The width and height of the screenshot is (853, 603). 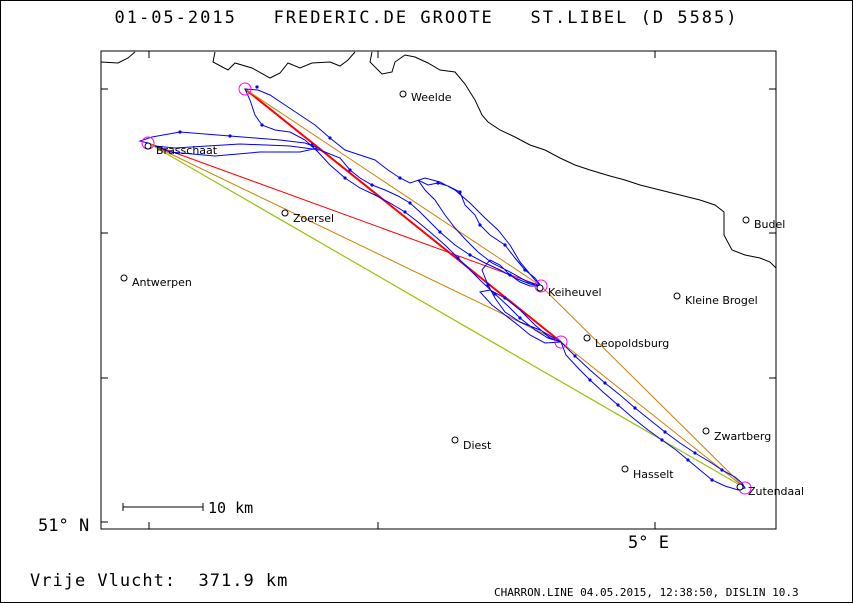 I want to click on scale-bar-label: 10 km, so click(x=231, y=508).